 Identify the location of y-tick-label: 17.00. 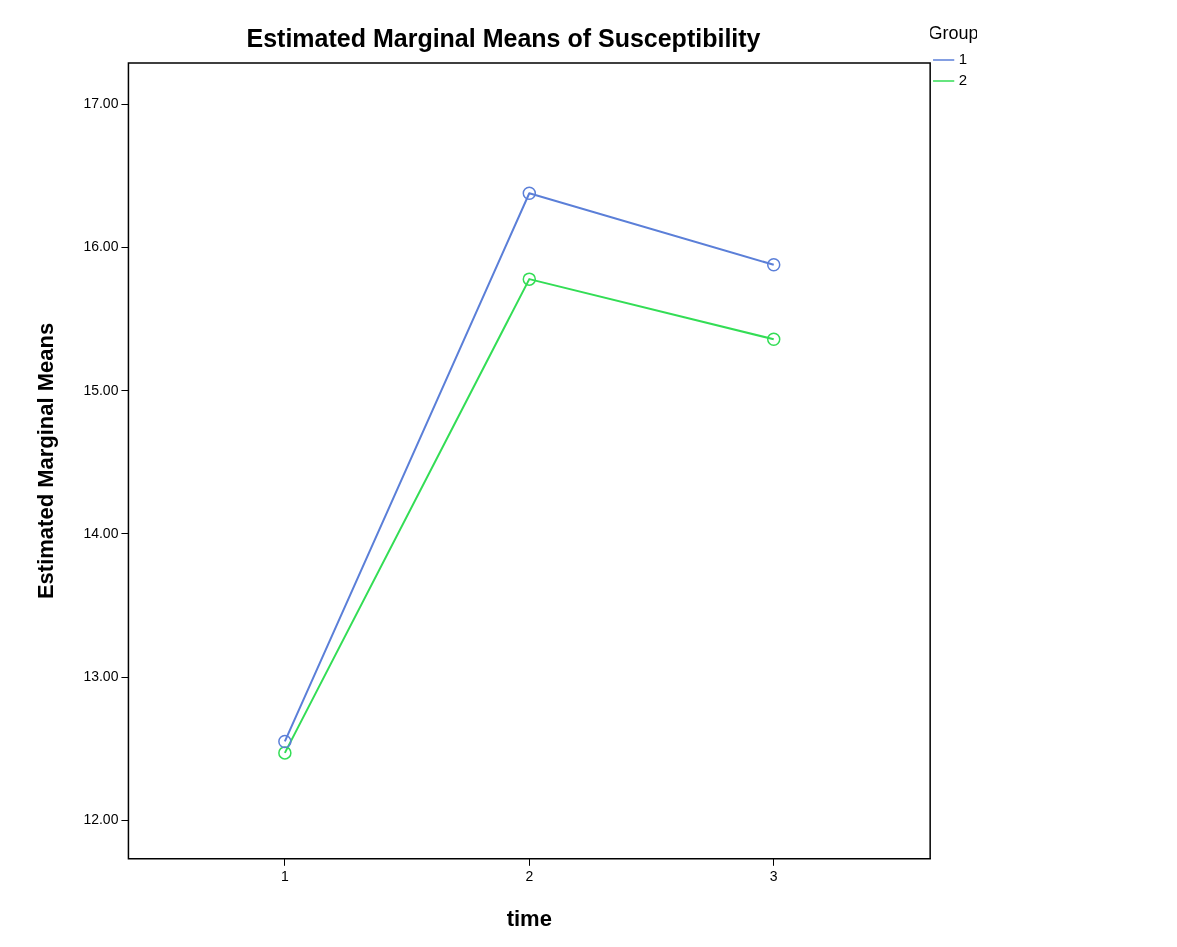
(101, 103).